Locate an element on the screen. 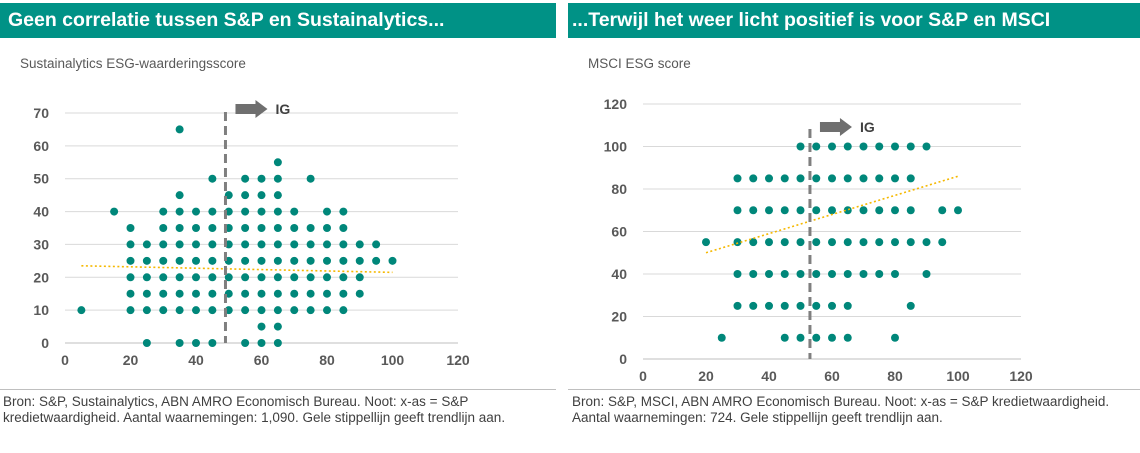 The image size is (1140, 453). left-y-tick-label: 60 is located at coordinates (41, 146).